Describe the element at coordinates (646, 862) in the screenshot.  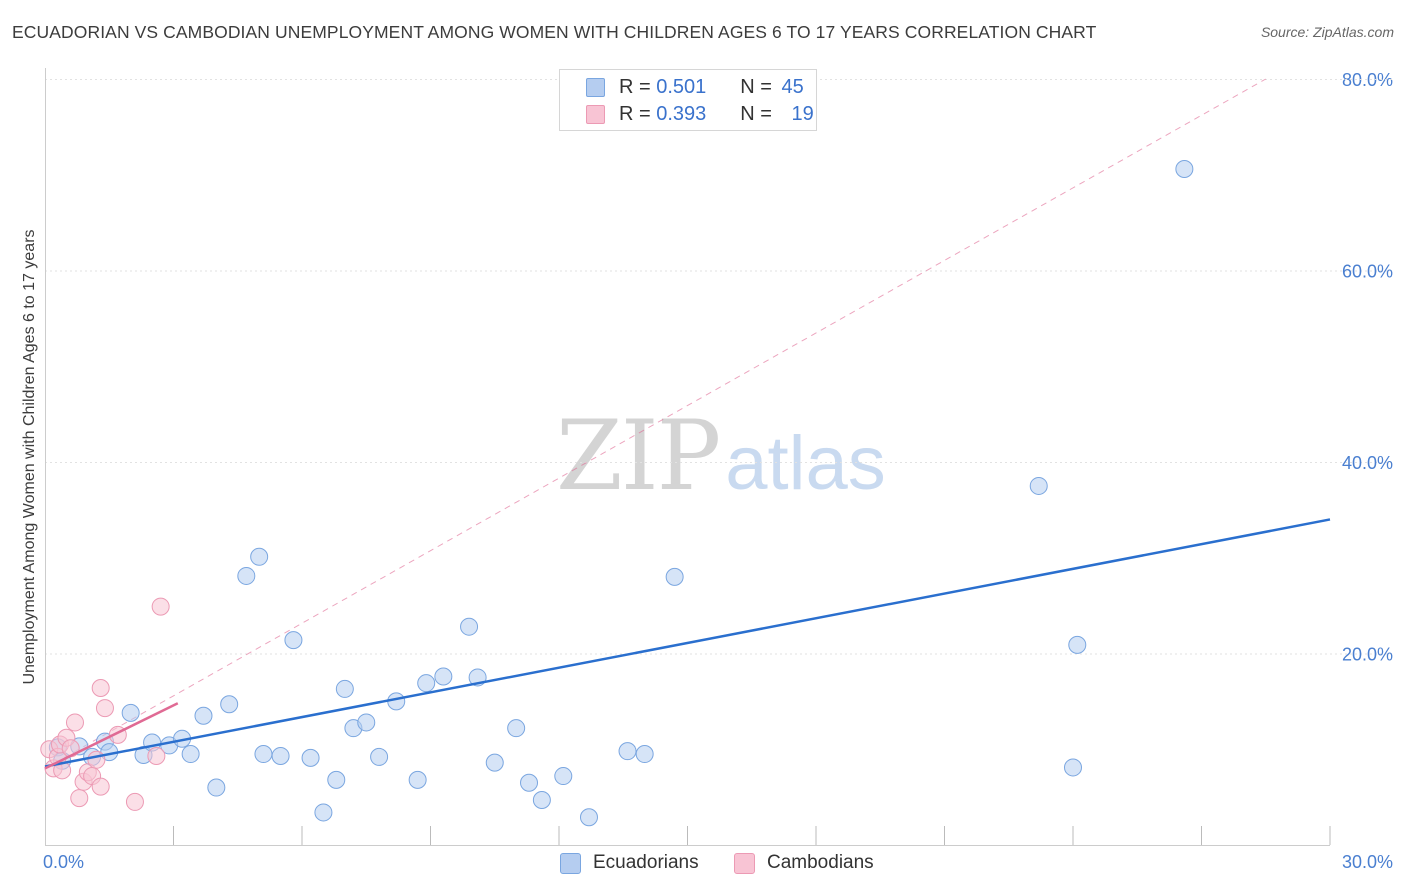
I see `bottom-legend-label-ecuadorians: Ecuadorians` at that location.